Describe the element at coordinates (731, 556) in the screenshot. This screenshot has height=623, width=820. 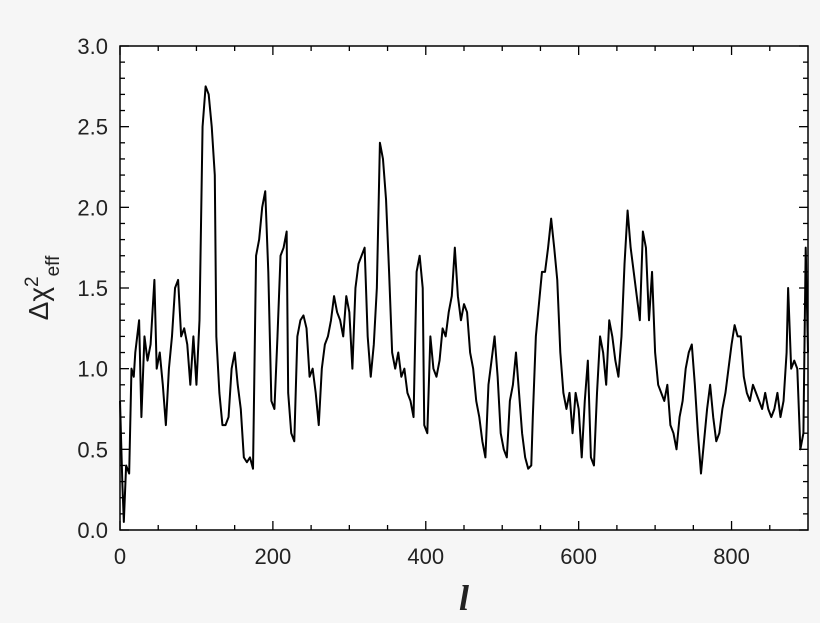
I see `x-tick-label: 800` at that location.